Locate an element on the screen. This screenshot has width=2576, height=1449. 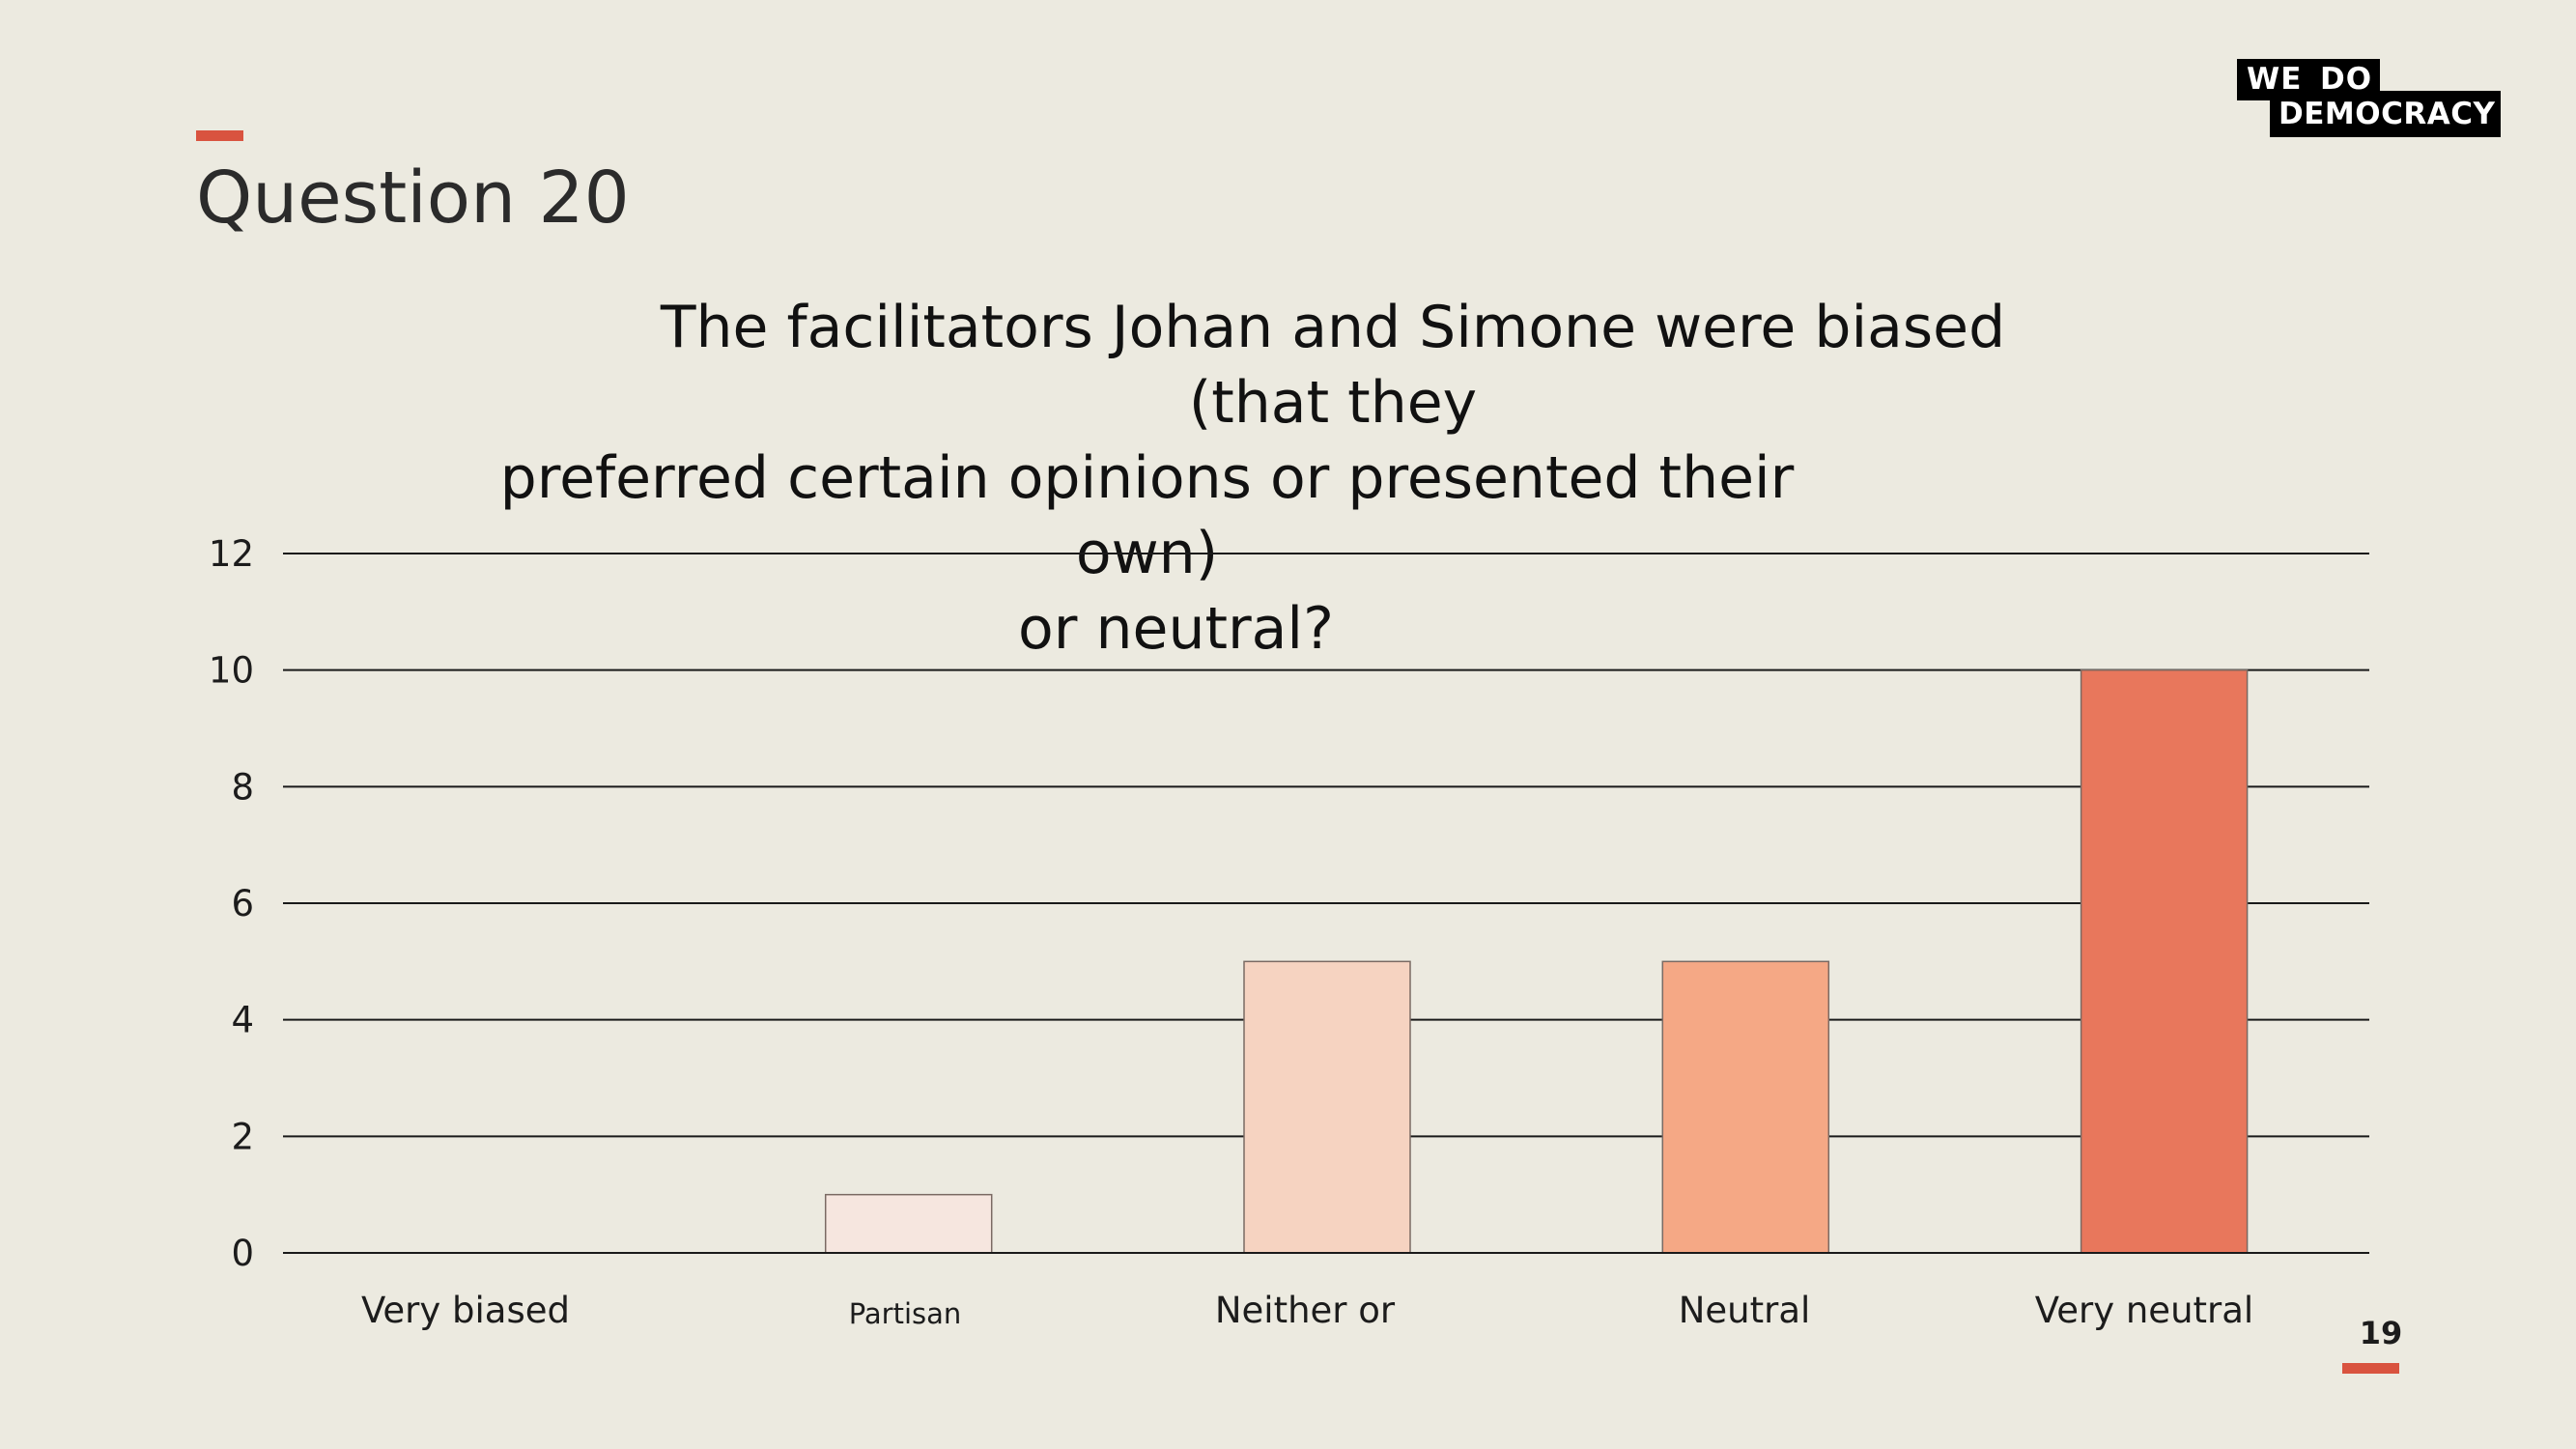
x-tick-label: Very neutral is located at coordinates (2144, 1310).